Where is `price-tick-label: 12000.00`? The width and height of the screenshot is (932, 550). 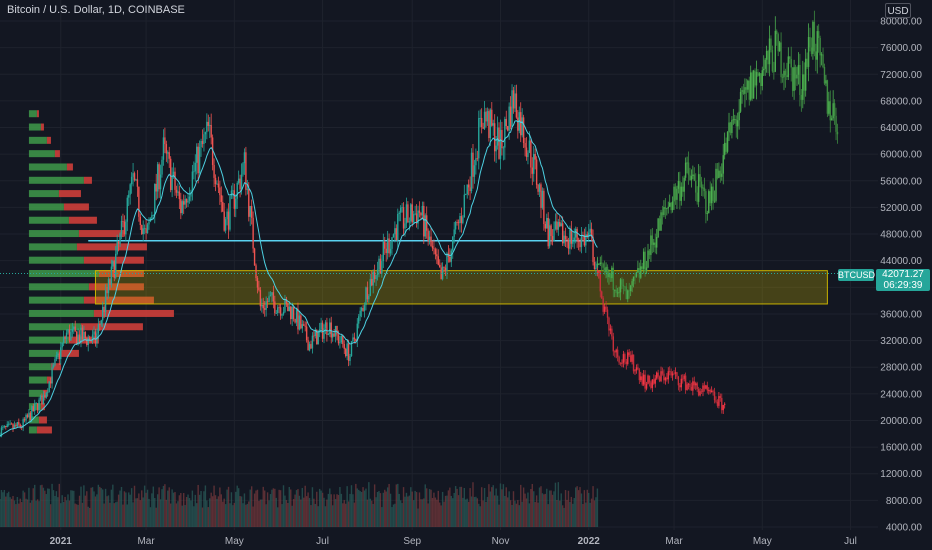 price-tick-label: 12000.00 is located at coordinates (901, 474).